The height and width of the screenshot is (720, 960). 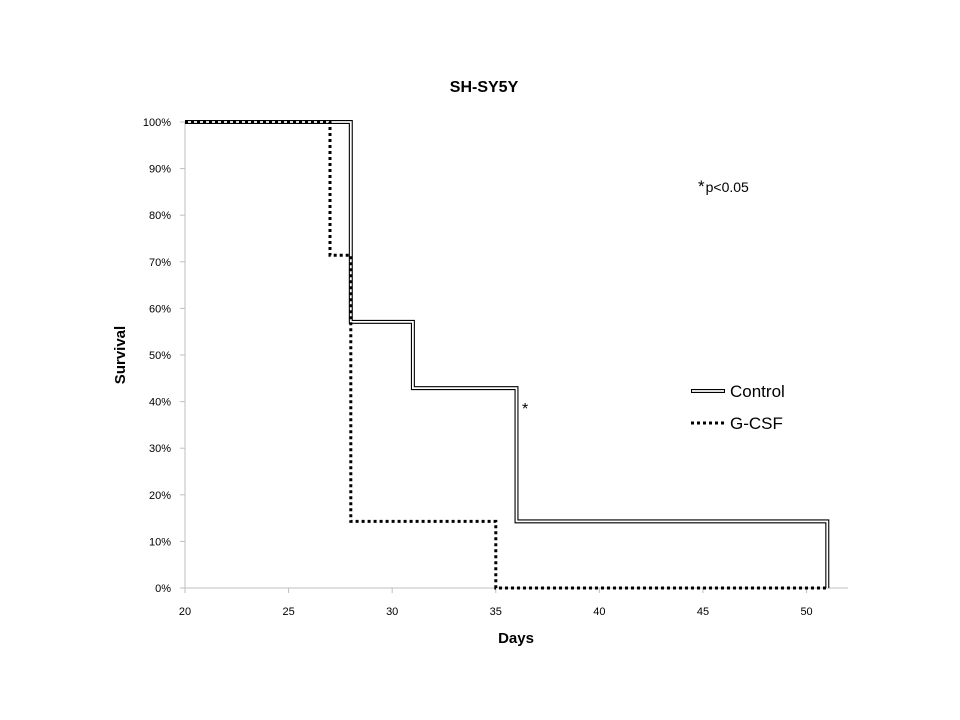 What do you see at coordinates (157, 123) in the screenshot?
I see `y-tick-label: 100%` at bounding box center [157, 123].